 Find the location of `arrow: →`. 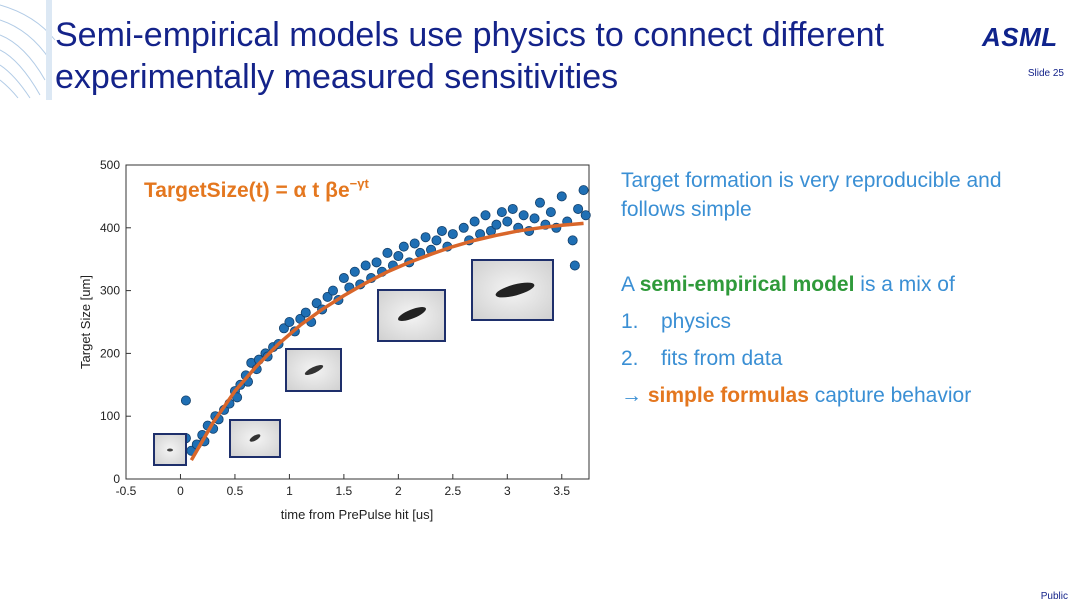

arrow: → is located at coordinates (631, 395).